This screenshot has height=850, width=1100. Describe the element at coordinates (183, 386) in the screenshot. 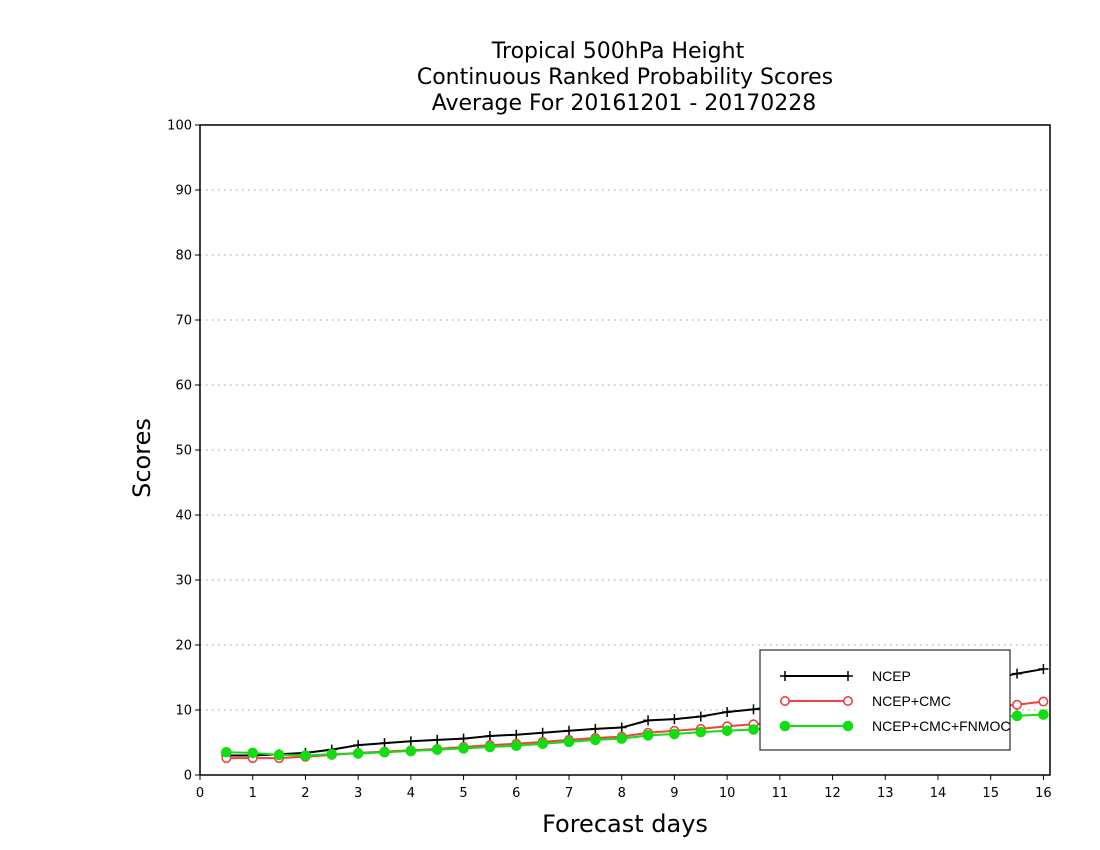

I see `y-tick-label: 60` at that location.